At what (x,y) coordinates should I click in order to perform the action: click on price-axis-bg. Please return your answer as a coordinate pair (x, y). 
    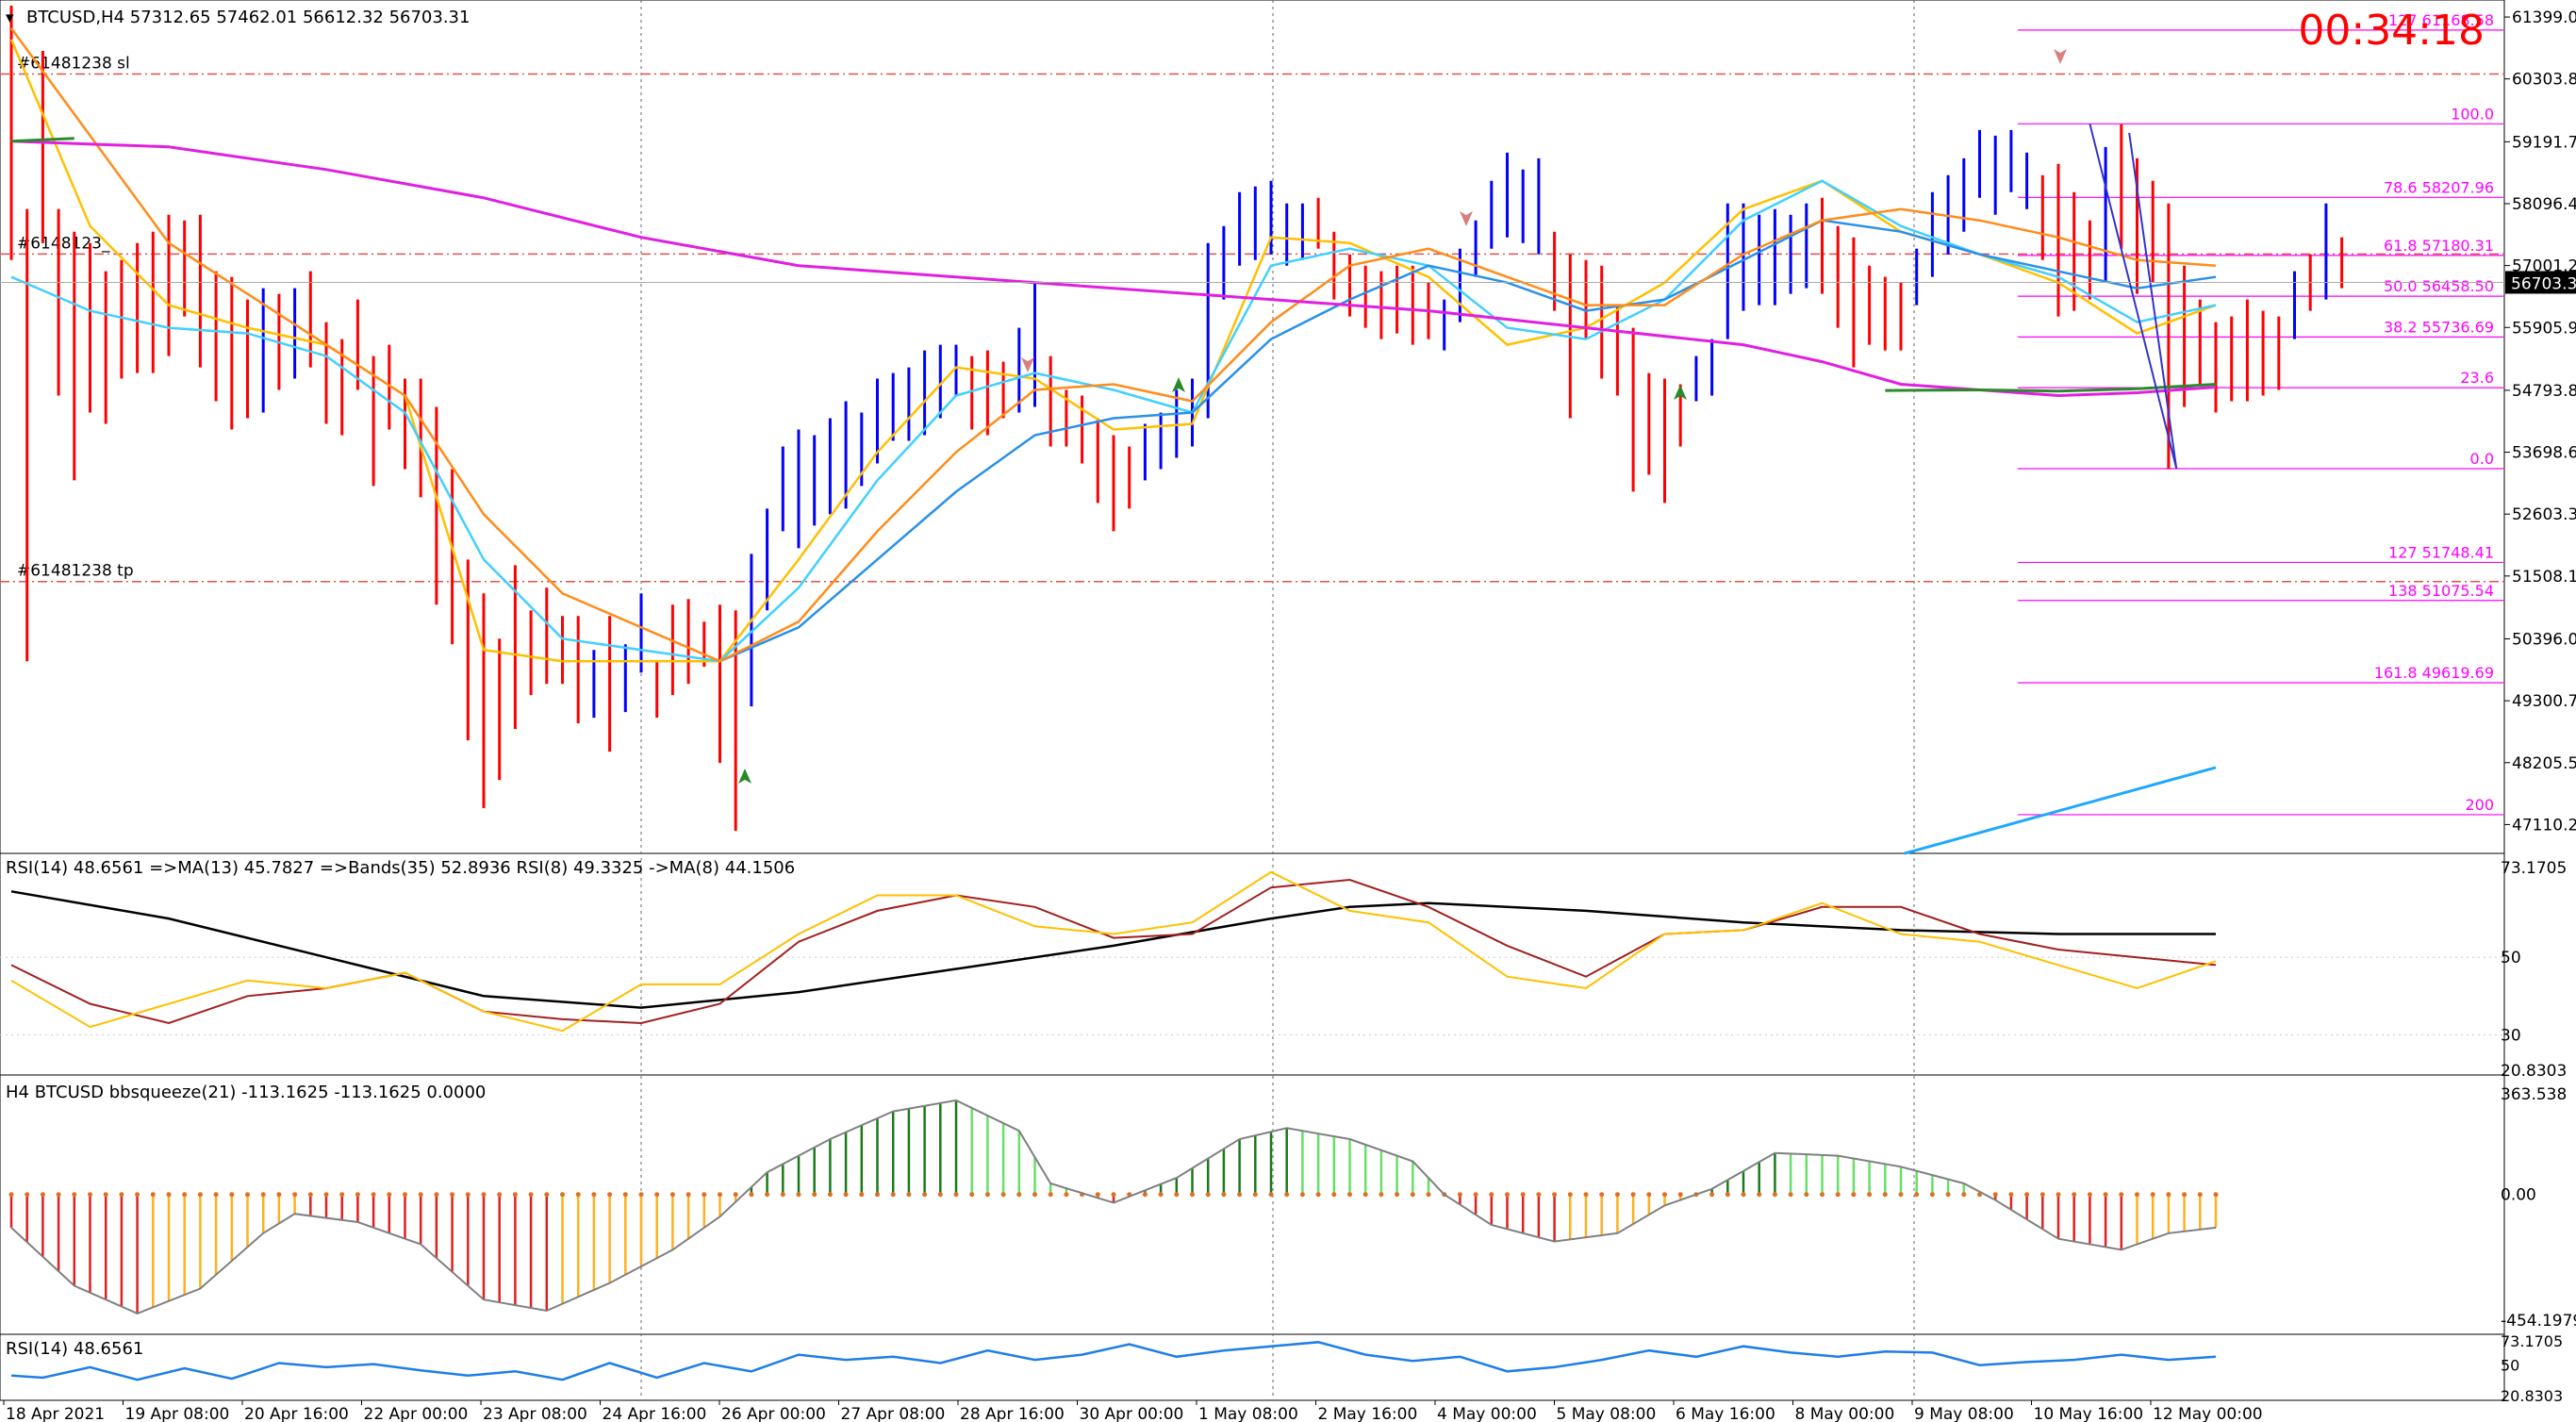
    Looking at the image, I should click on (2540, 711).